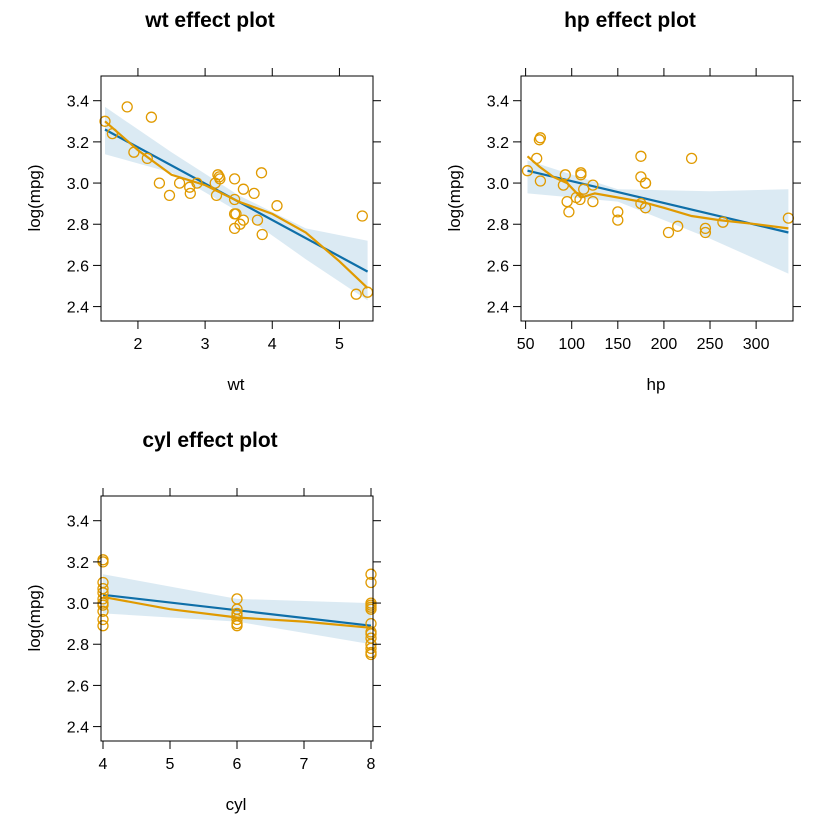 Image resolution: width=840 pixels, height=840 pixels. What do you see at coordinates (656, 384) in the screenshot?
I see `x-axis-label: hp` at bounding box center [656, 384].